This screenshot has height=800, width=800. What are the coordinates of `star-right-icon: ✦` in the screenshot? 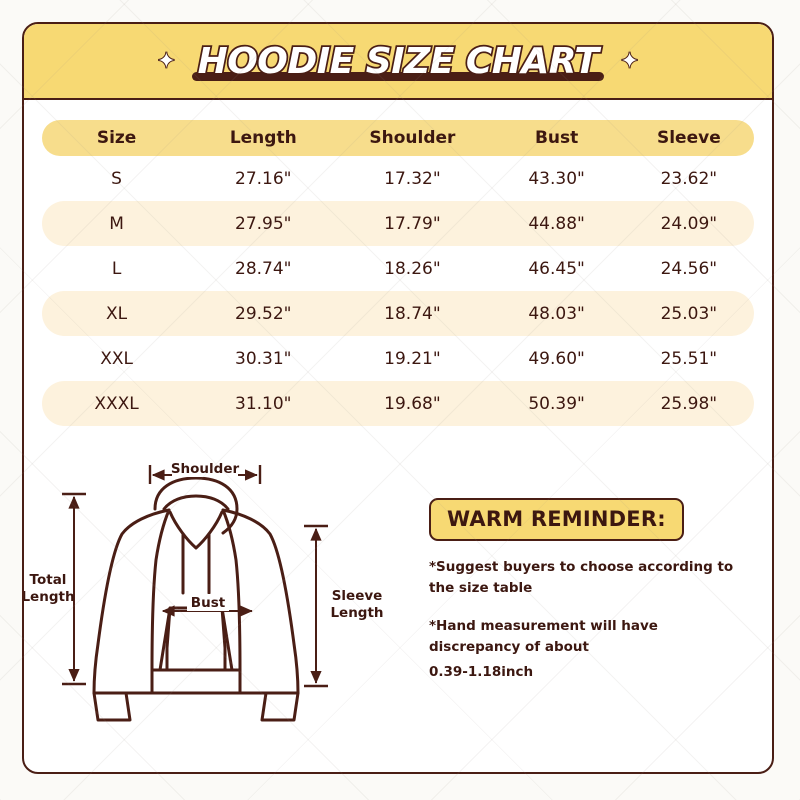 It's located at (629, 60).